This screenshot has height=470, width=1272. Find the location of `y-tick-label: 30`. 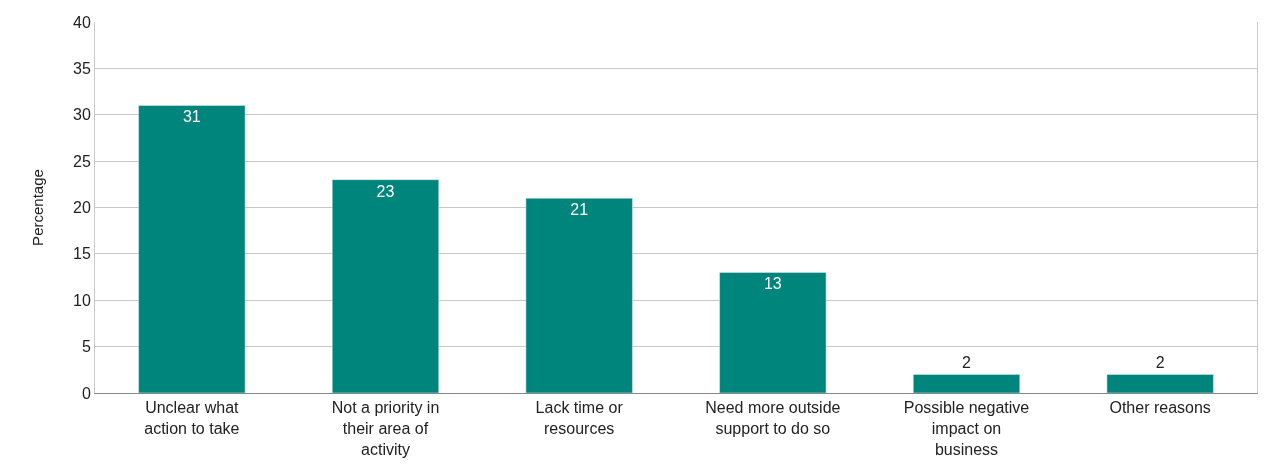

y-tick-label: 30 is located at coordinates (82, 115).